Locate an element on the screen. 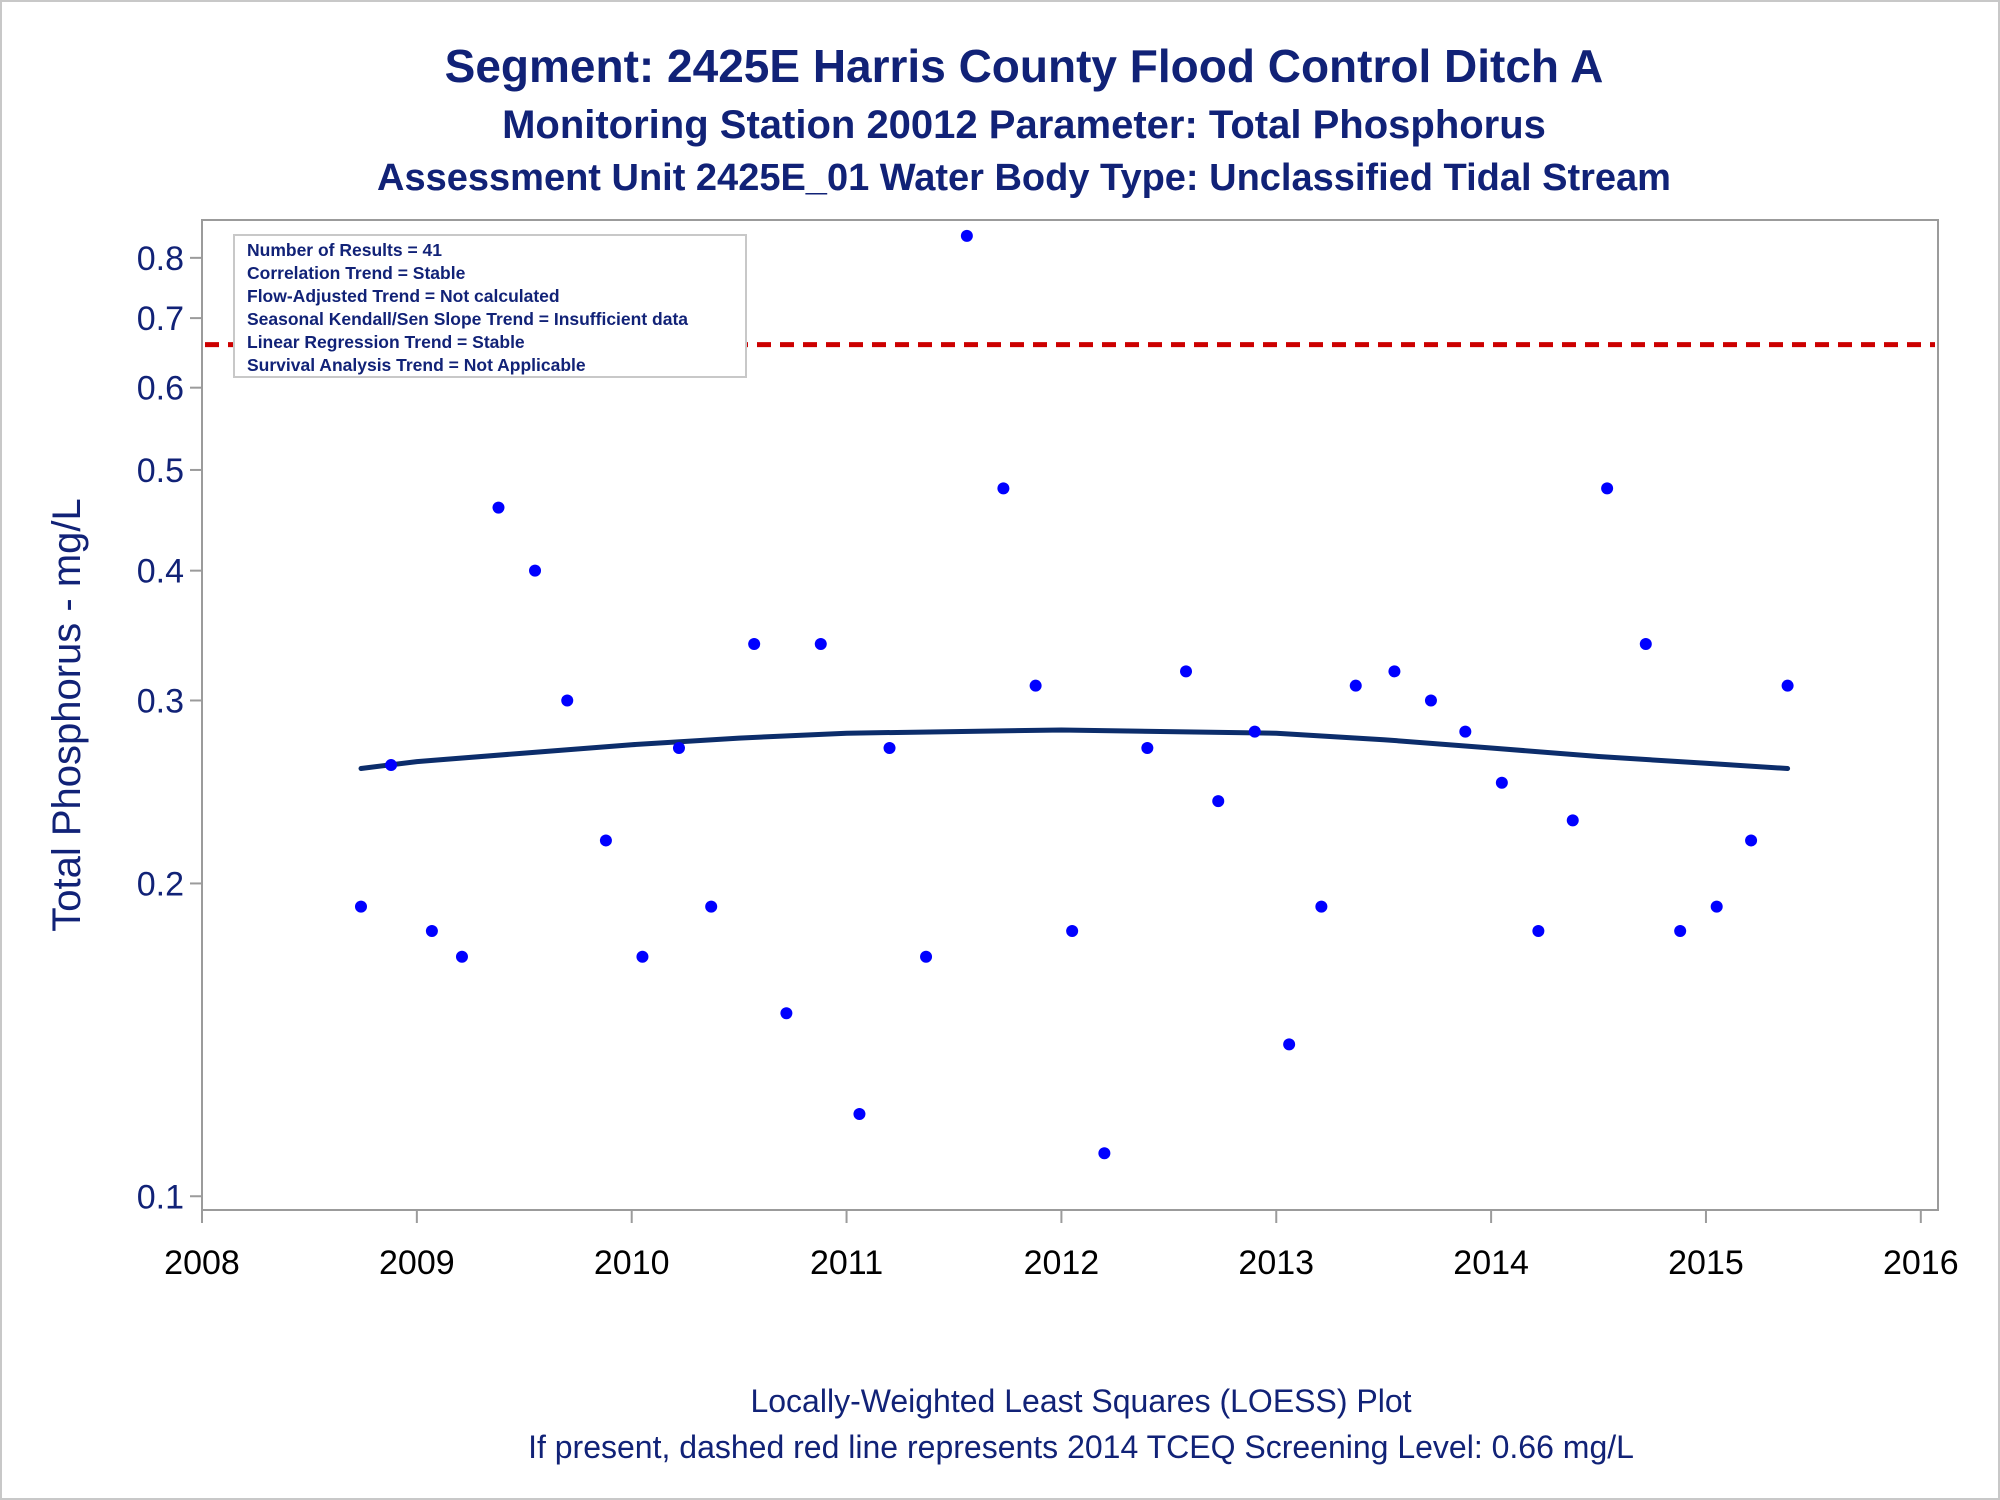 Image resolution: width=2000 pixels, height=1500 pixels. y-tick-label: 0.4 is located at coordinates (160, 572).